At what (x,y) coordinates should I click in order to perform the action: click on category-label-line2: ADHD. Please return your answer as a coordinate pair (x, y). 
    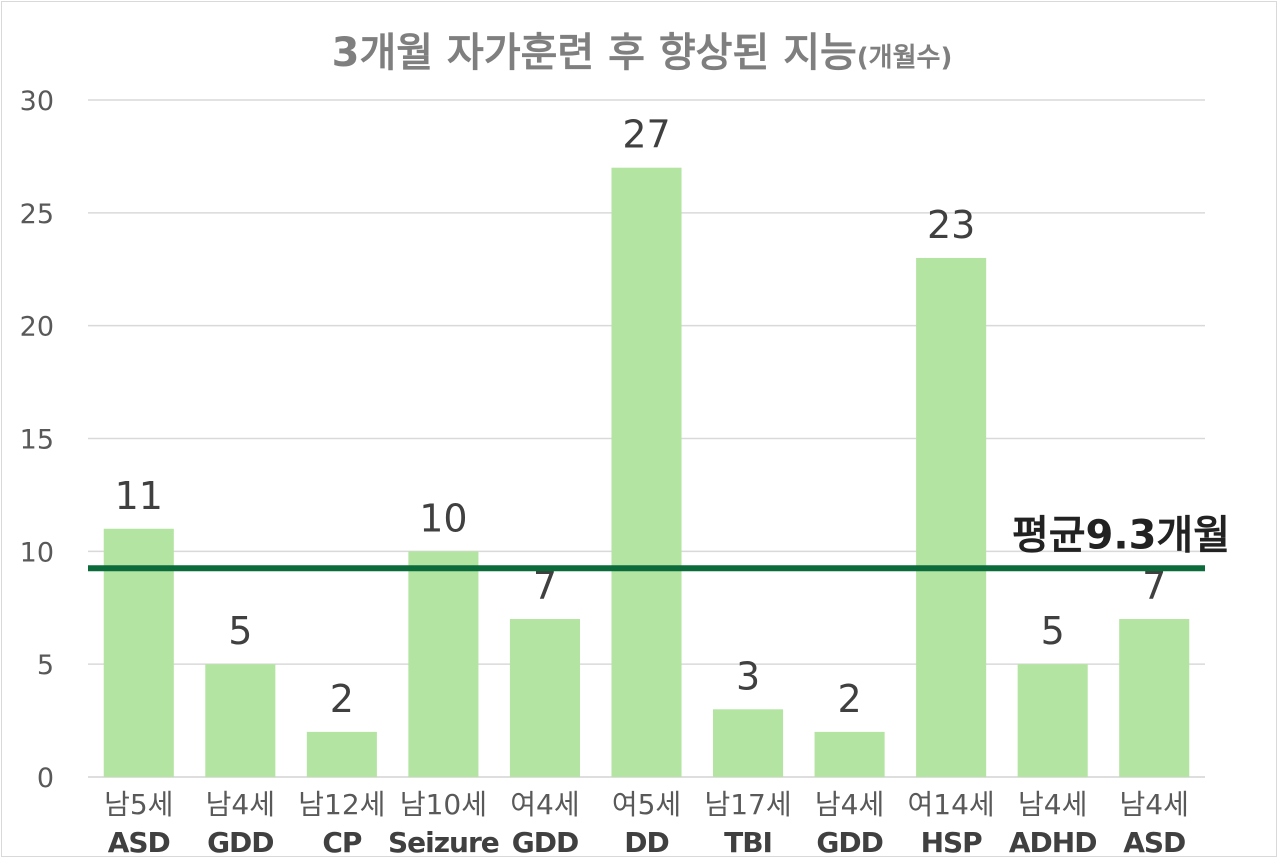
    Looking at the image, I should click on (1053, 842).